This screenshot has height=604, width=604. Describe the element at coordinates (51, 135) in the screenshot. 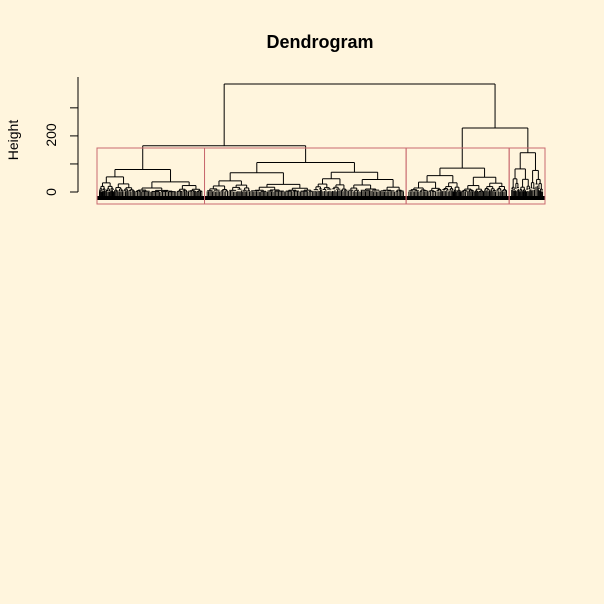

I see `y-tick-label: 200` at that location.